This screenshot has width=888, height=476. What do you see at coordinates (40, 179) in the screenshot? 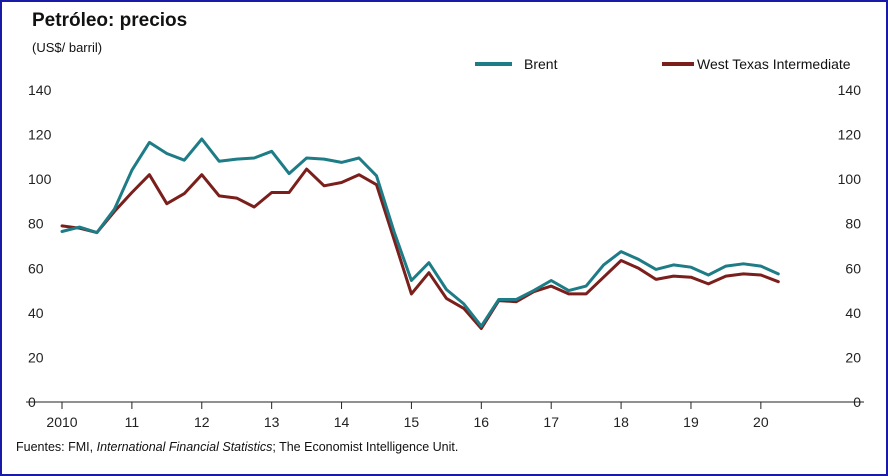
I see `y-tick-label-left: 100` at bounding box center [40, 179].